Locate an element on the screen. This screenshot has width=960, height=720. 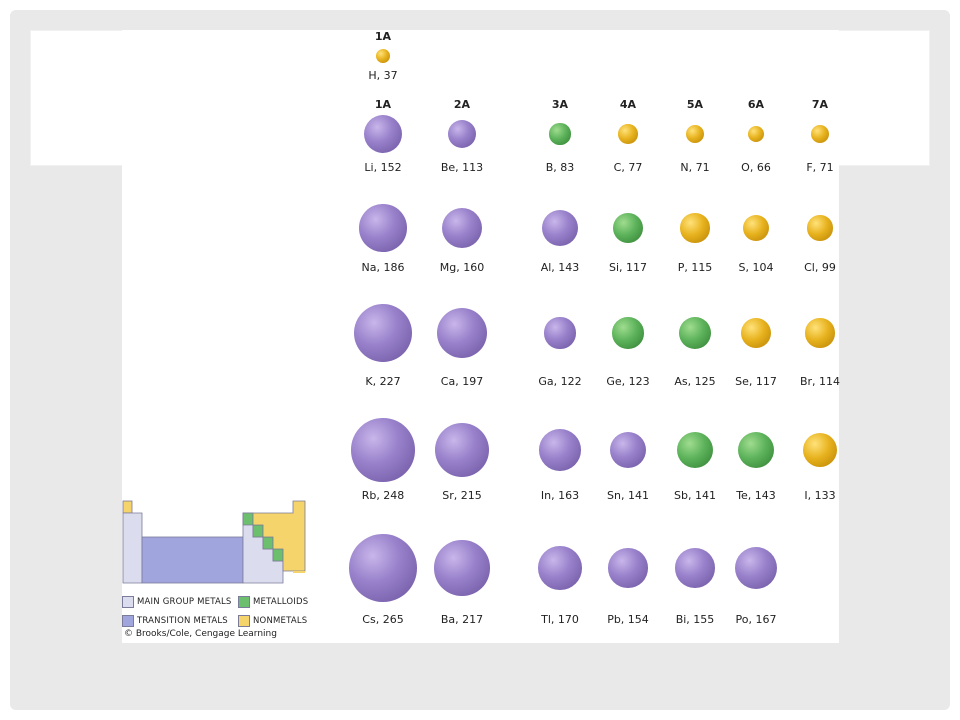
atom-bi is located at coordinates (695, 568).